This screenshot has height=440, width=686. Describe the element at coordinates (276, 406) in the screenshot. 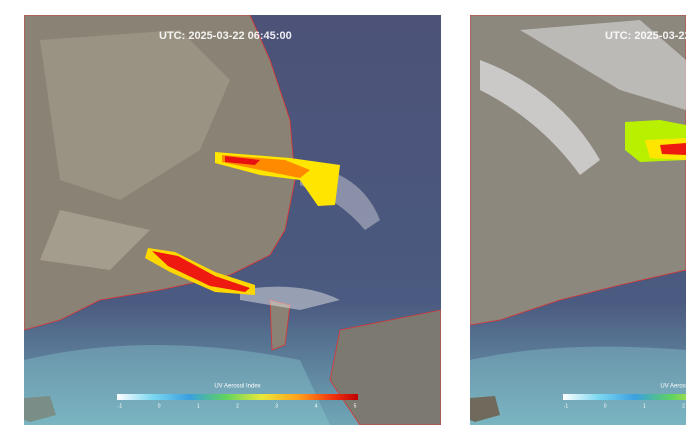

I see `colorbar-tick: 3` at that location.